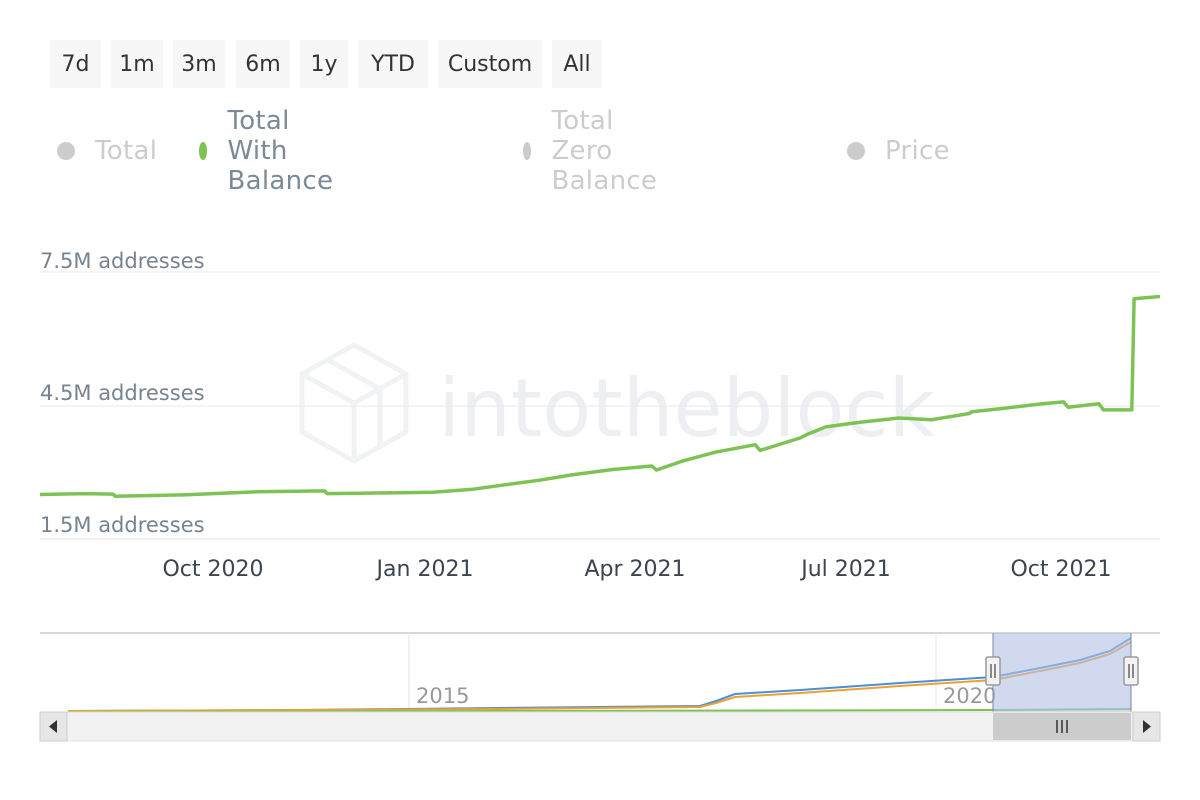 This screenshot has height=800, width=1200. I want to click on navigator-right-handle, so click(1131, 671).